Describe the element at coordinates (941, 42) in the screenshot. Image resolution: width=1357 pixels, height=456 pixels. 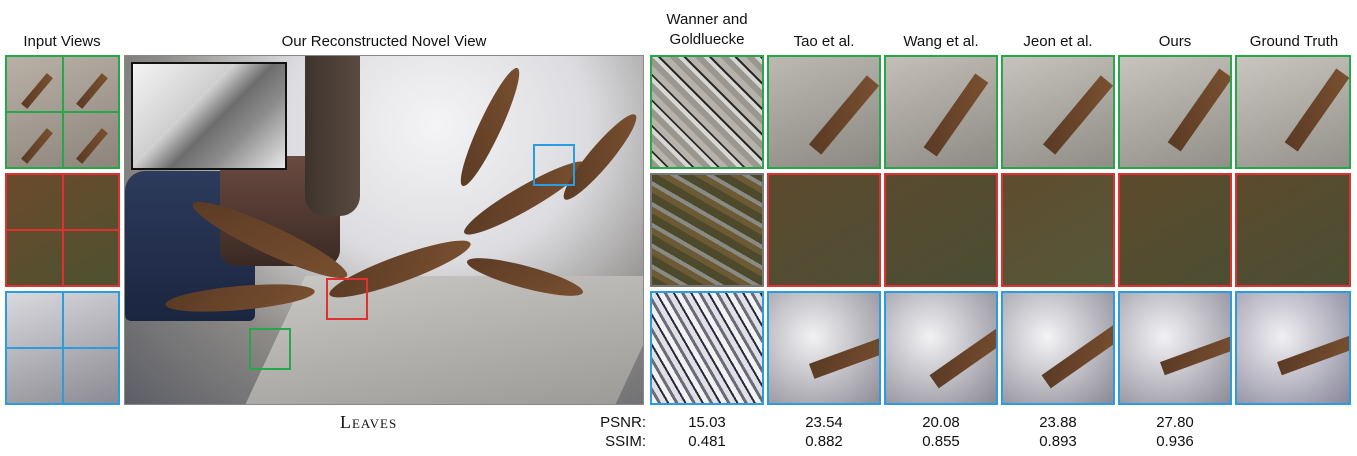
I see `header-method-wang: Wang et al.` at that location.